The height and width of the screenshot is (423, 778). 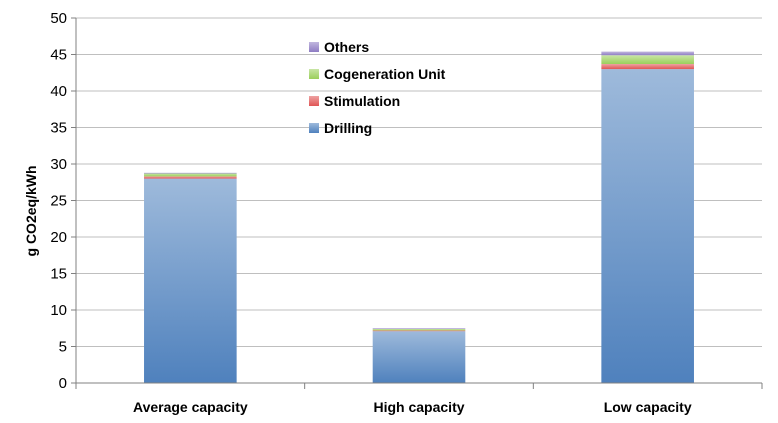 I want to click on y-tick-label-10: 10, so click(x=58, y=310).